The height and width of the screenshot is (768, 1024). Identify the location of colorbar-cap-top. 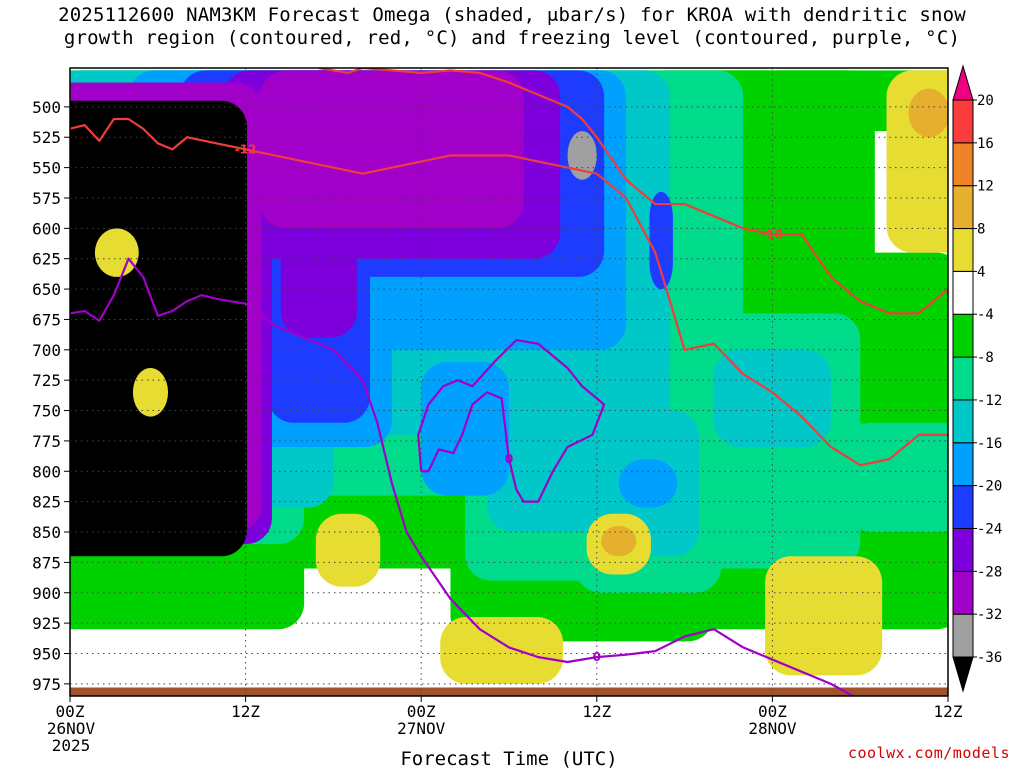
(963, 82).